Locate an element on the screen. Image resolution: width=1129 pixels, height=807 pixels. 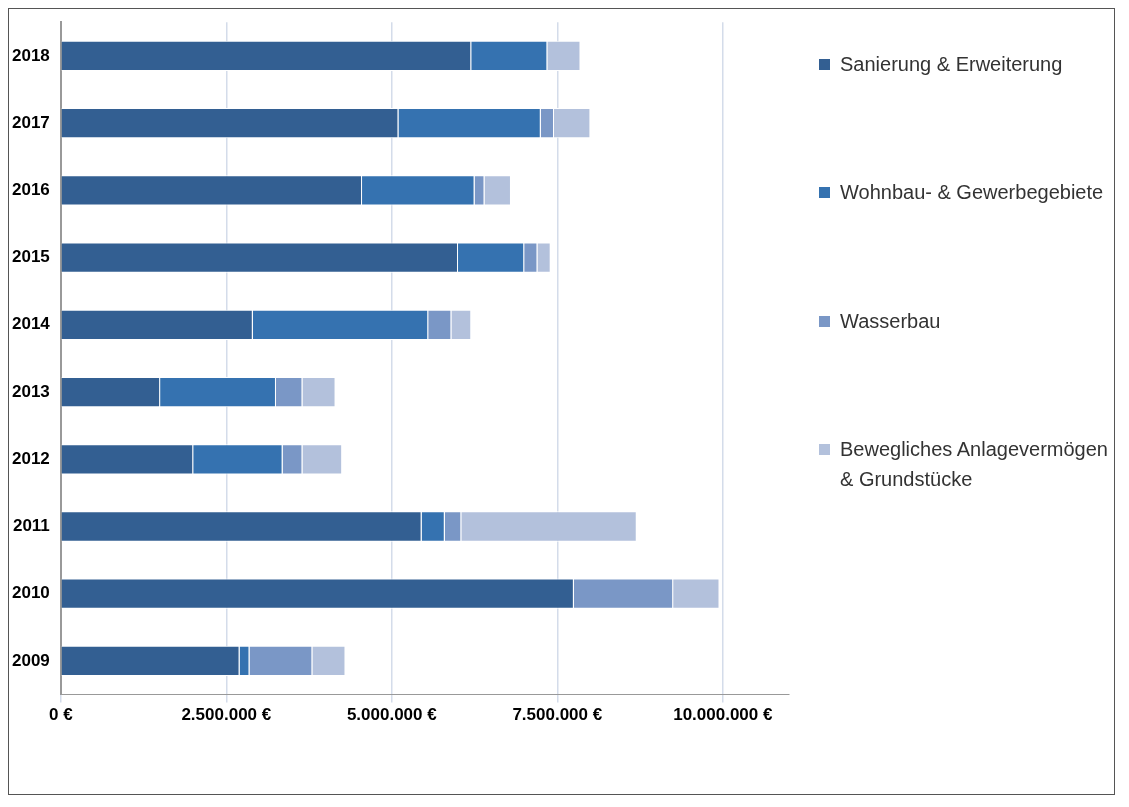
x-tick-label: 5.000.000 € is located at coordinates (392, 715).